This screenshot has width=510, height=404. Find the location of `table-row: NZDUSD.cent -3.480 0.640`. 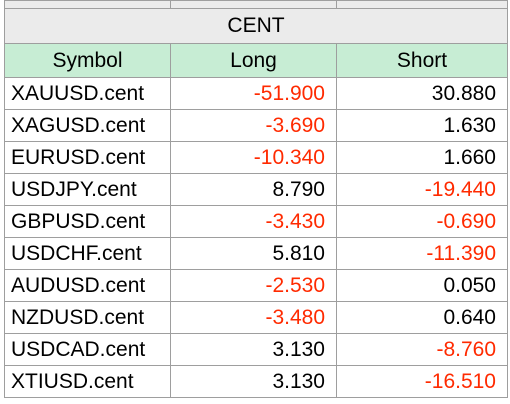

table-row: NZDUSD.cent -3.480 0.640 is located at coordinates (256, 317).